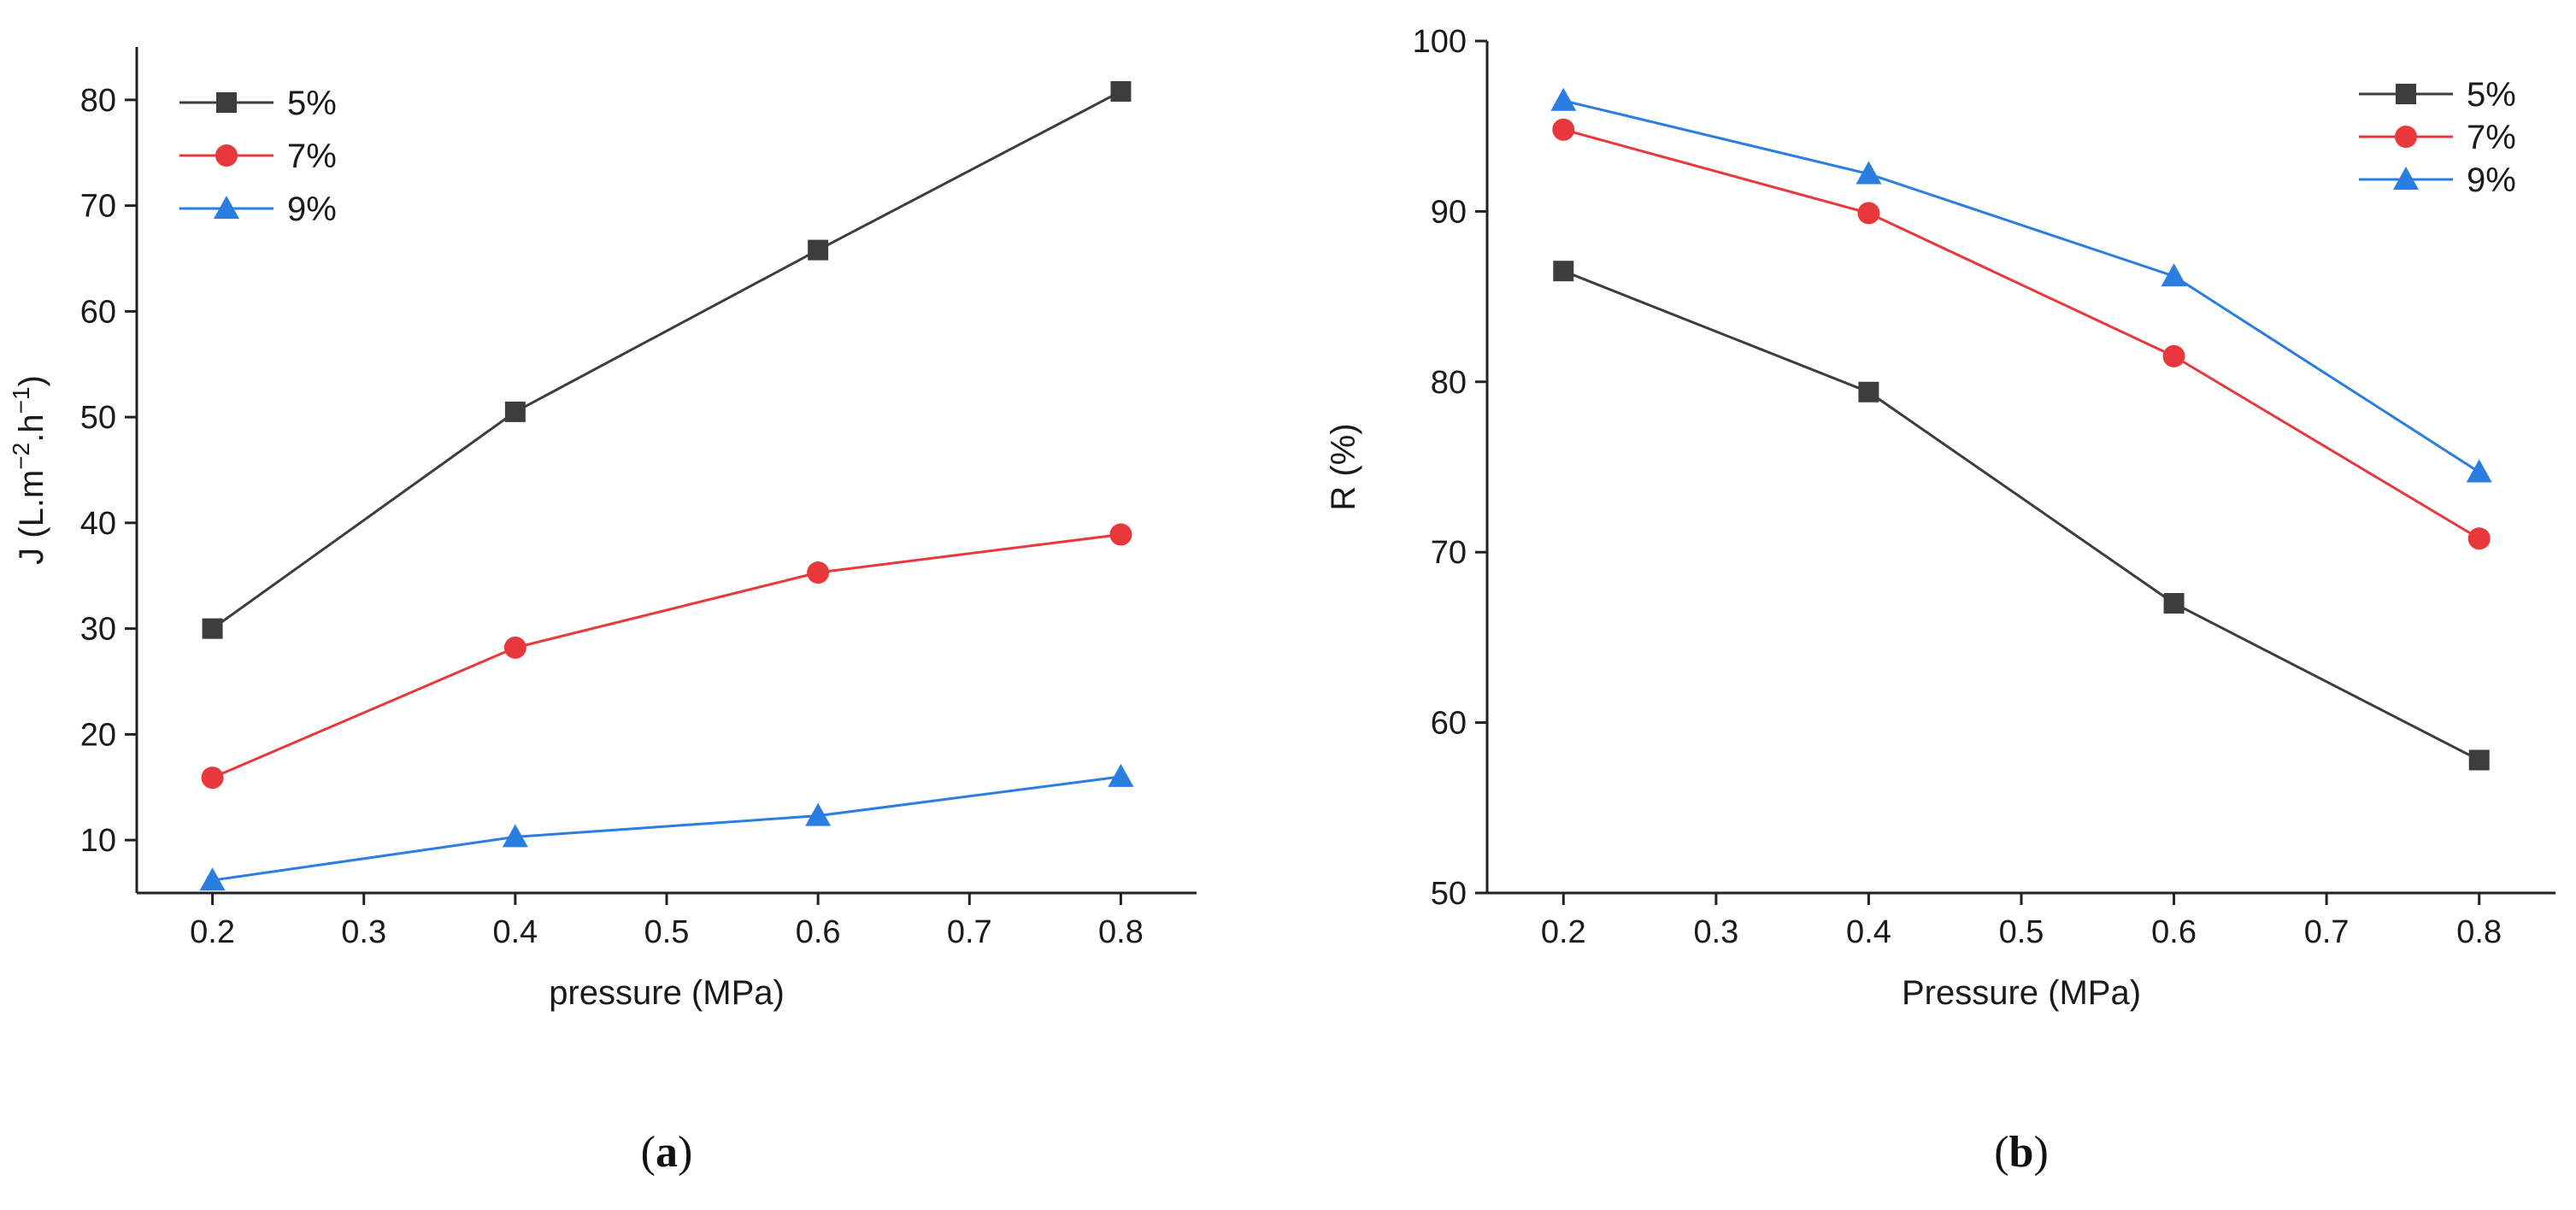  I want to click on figure-caption: (a), so click(667, 1152).